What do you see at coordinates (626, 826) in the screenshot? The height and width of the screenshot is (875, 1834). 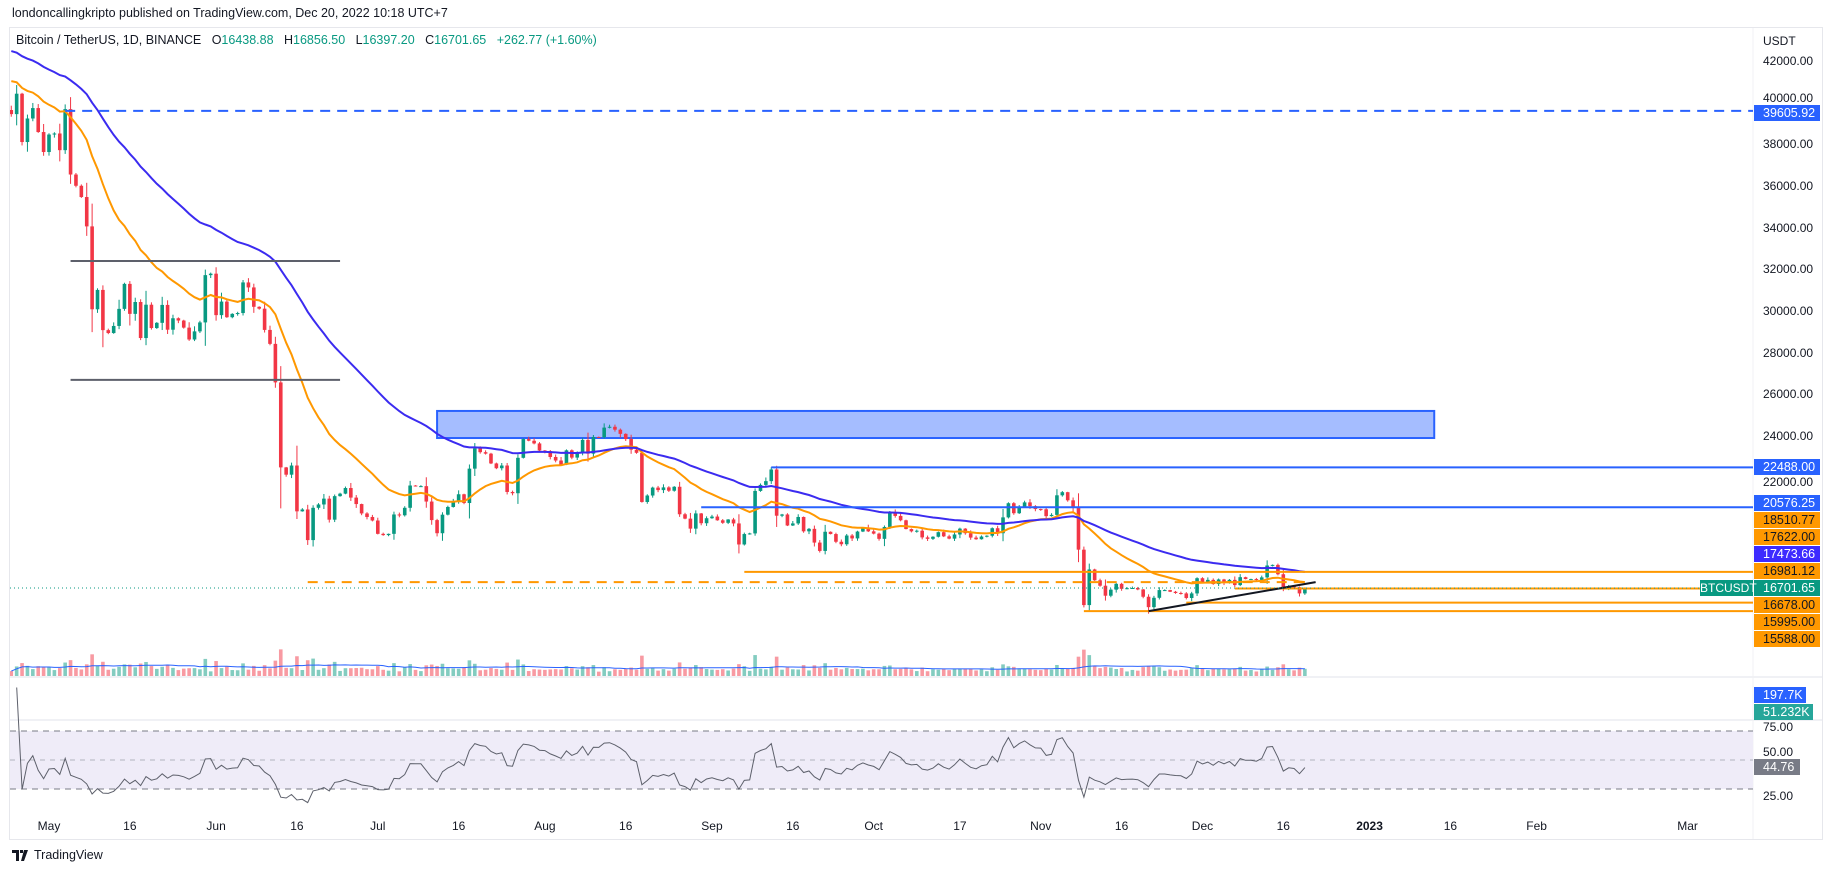 I see `time-tick: 16` at bounding box center [626, 826].